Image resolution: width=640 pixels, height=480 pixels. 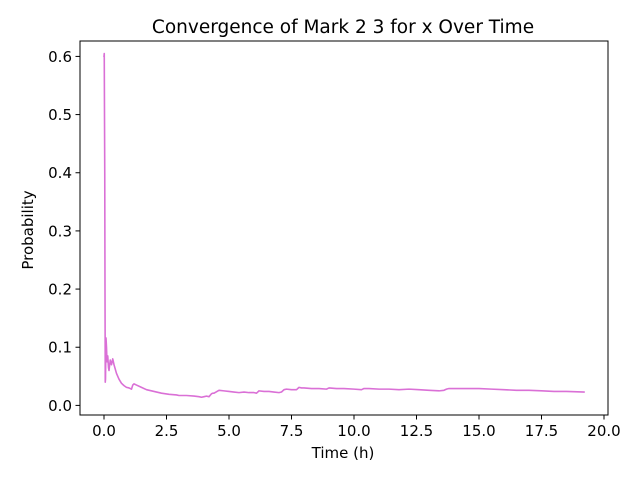 I want to click on x-tick-label: 7.5, so click(x=292, y=431).